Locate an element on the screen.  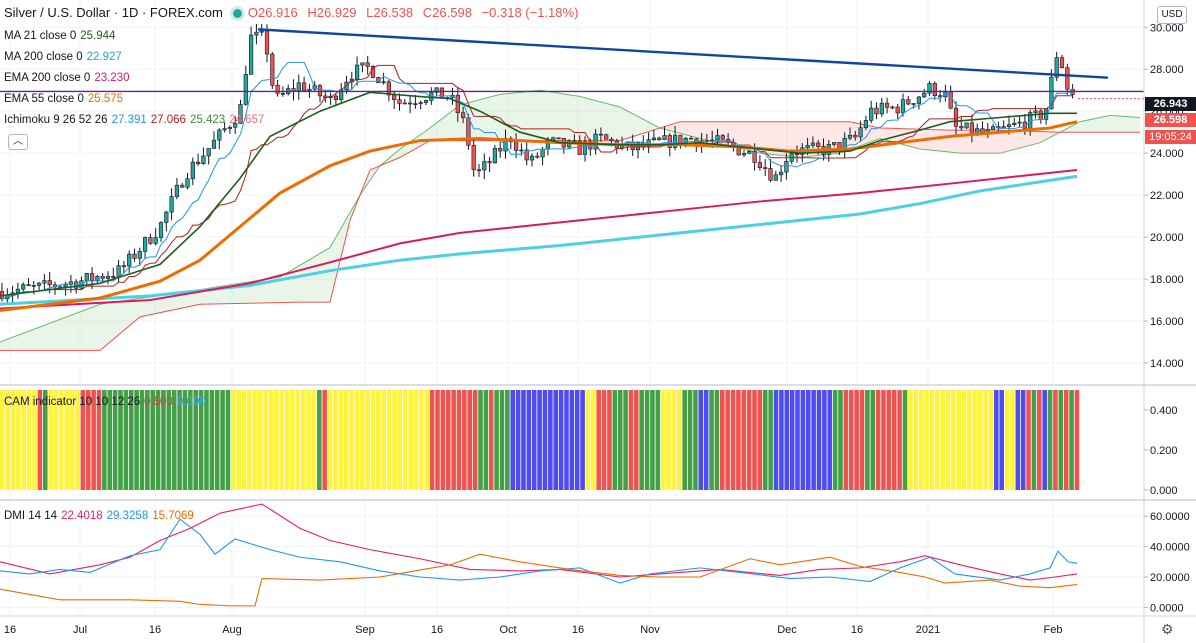
x-tick-label: 2021 is located at coordinates (928, 630).